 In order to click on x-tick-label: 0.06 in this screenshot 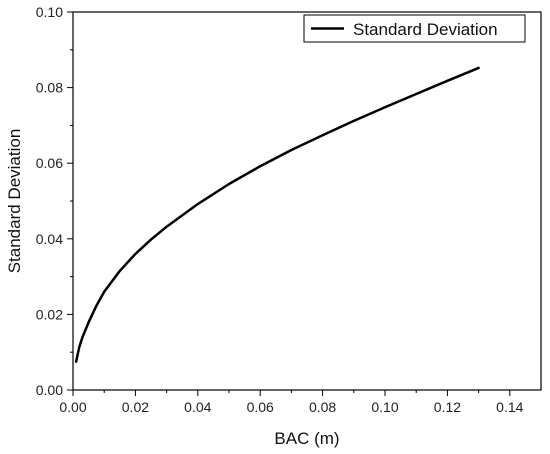, I will do `click(260, 407)`.